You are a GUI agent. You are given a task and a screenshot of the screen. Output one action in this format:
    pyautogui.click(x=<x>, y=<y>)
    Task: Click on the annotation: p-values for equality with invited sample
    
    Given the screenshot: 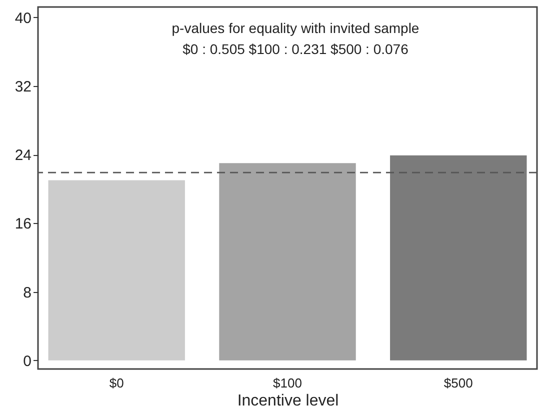 What is the action you would take?
    pyautogui.click(x=296, y=28)
    